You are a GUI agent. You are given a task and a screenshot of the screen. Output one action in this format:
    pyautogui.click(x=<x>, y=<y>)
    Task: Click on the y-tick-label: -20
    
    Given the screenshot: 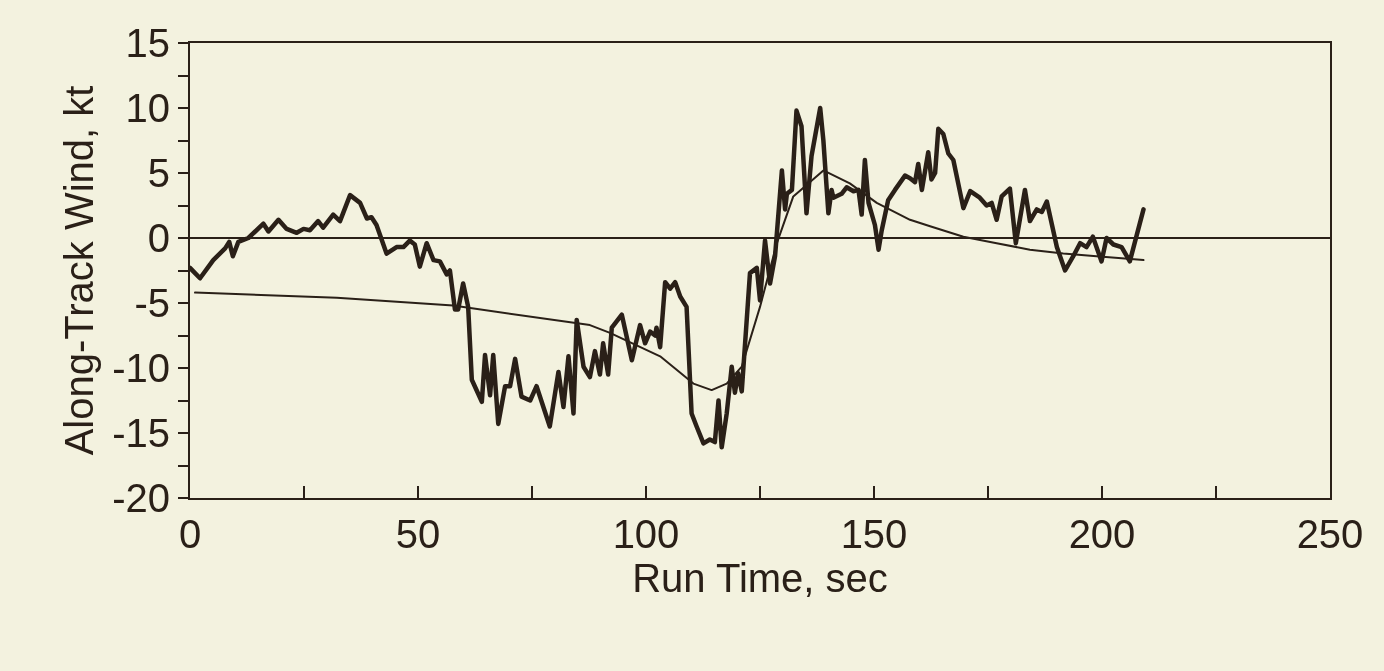 What is the action you would take?
    pyautogui.click(x=141, y=498)
    